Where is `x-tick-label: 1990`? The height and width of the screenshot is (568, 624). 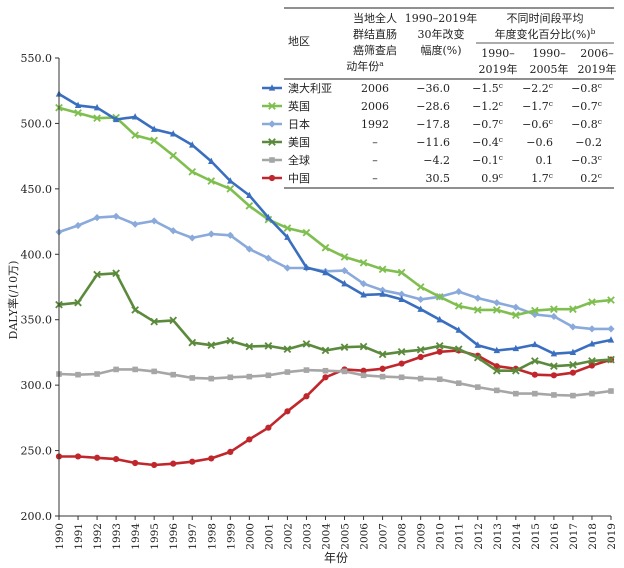
x-tick-label: 1990 is located at coordinates (60, 536).